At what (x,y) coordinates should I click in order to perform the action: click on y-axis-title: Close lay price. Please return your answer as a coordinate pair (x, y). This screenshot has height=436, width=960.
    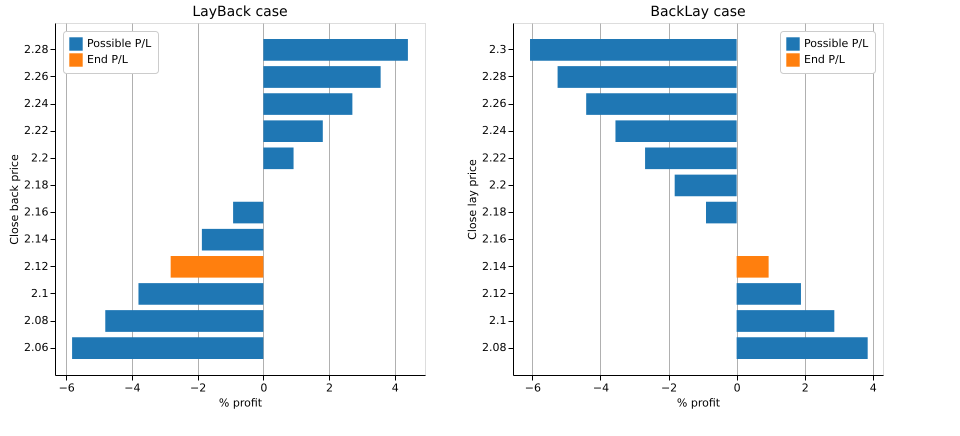
    Looking at the image, I should click on (473, 199).